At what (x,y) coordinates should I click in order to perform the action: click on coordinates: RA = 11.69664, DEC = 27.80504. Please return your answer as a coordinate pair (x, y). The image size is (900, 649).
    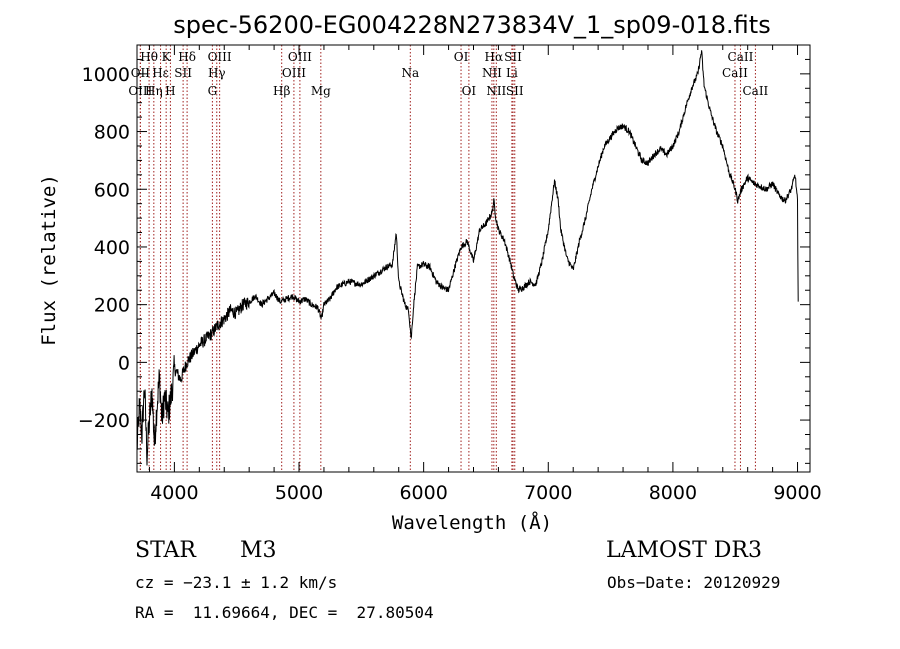
    Looking at the image, I should click on (284, 612).